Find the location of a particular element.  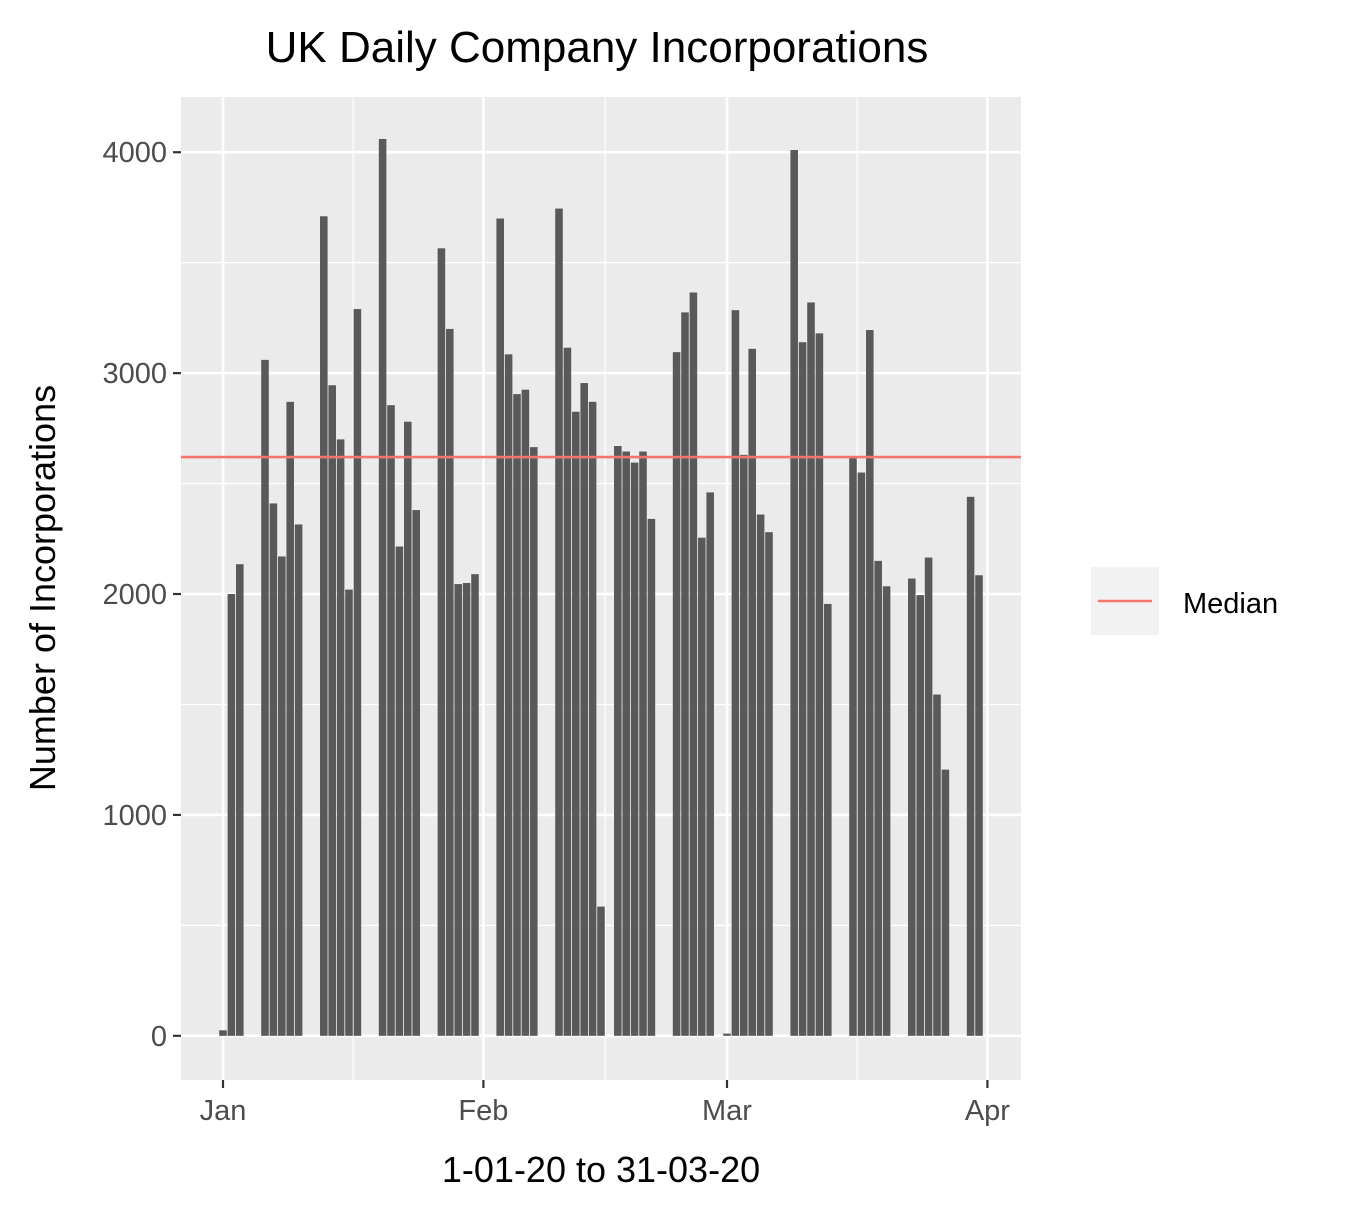

x-tick-label: Apr is located at coordinates (987, 1111).